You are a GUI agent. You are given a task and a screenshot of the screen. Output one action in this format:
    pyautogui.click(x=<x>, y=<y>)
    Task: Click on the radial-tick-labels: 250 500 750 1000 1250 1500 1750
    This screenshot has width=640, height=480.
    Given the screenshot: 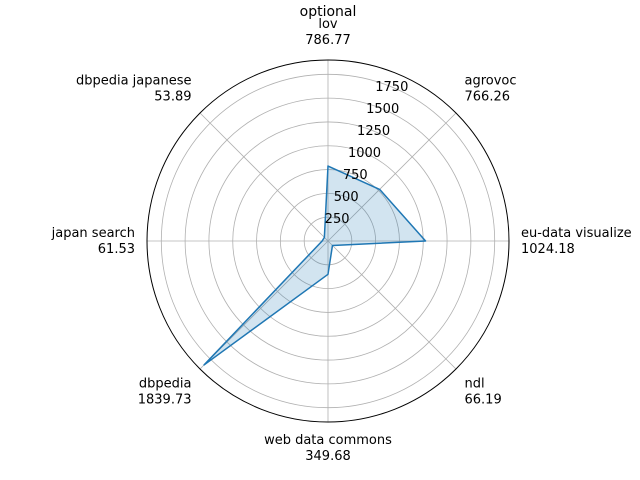 What is the action you would take?
    pyautogui.click(x=367, y=153)
    